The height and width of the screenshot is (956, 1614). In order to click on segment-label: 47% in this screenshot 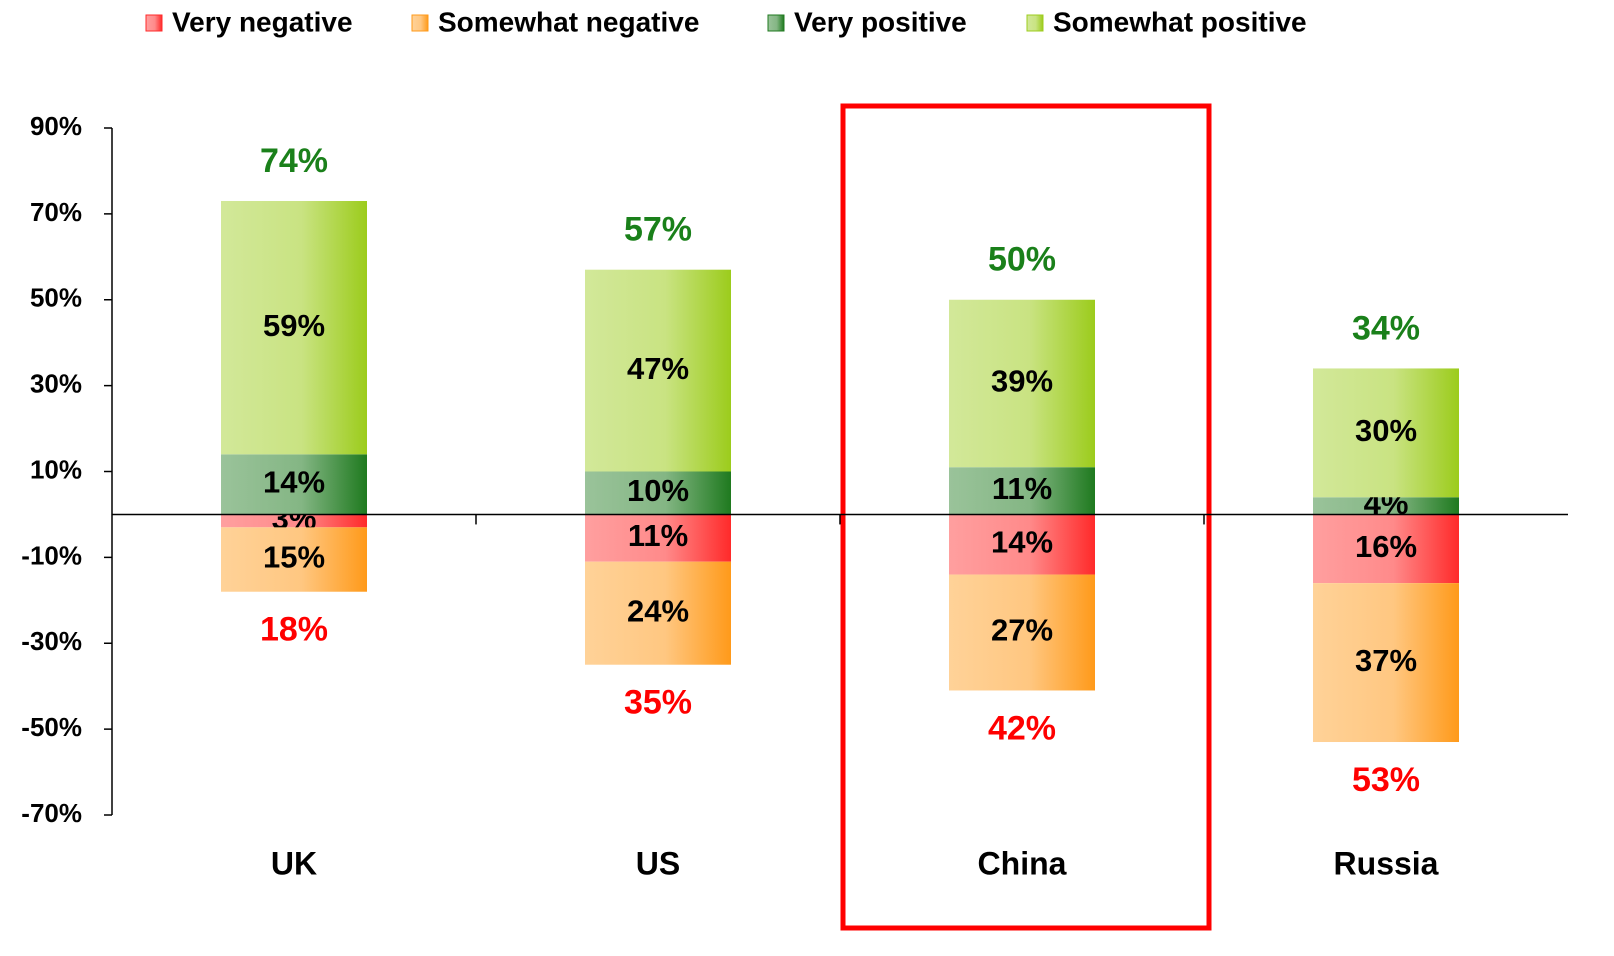, I will do `click(658, 368)`.